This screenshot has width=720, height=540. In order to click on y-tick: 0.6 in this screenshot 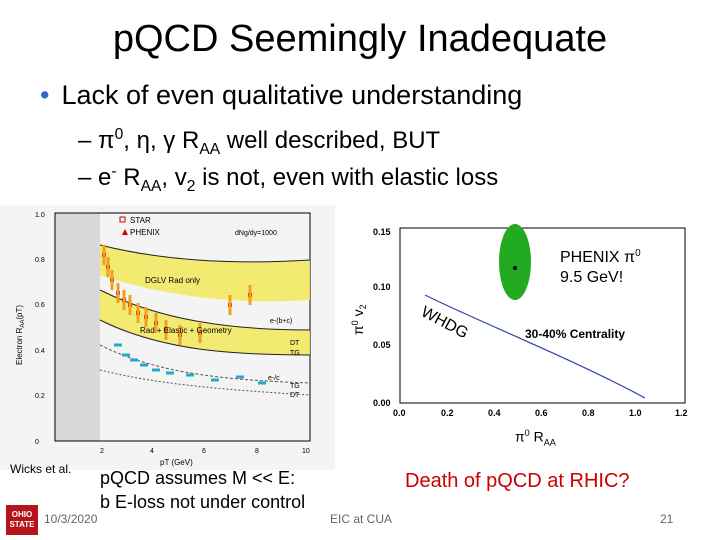, I will do `click(40, 305)`.